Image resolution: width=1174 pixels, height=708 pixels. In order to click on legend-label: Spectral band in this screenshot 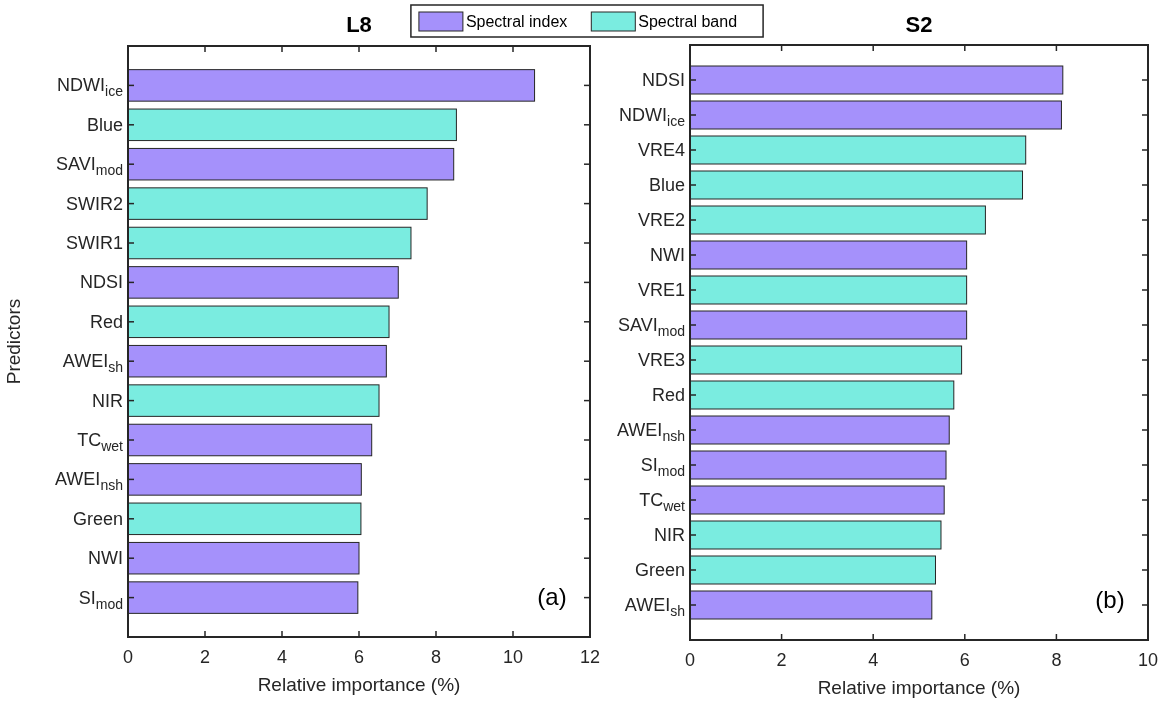, I will do `click(688, 21)`.